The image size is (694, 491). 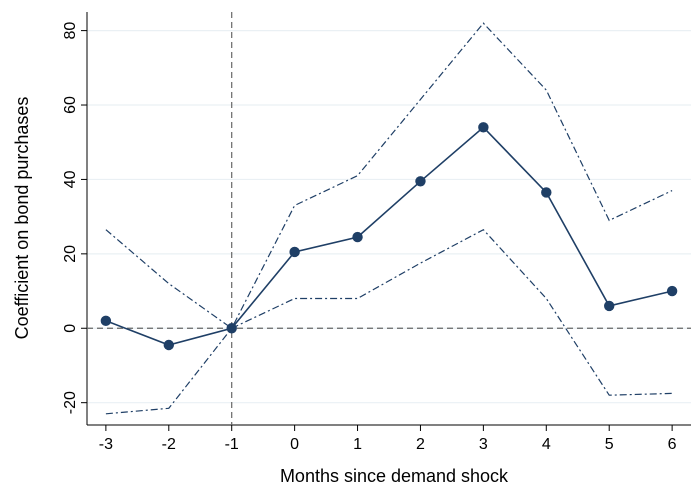 What do you see at coordinates (294, 444) in the screenshot?
I see `x-tick-label-3: 0` at bounding box center [294, 444].